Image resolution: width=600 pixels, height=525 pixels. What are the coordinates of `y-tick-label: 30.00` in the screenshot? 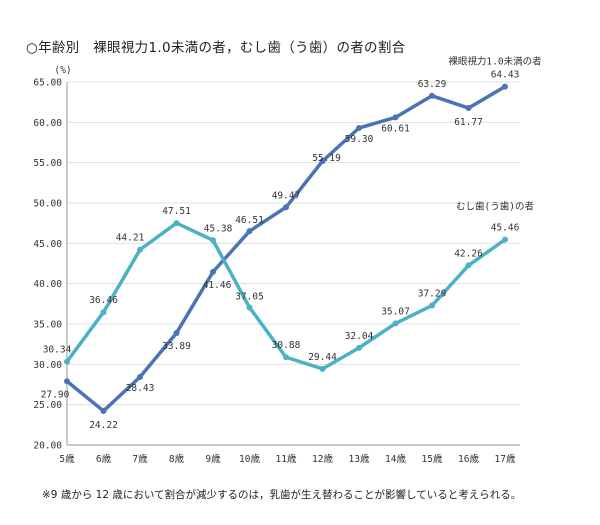 It's located at (47, 365).